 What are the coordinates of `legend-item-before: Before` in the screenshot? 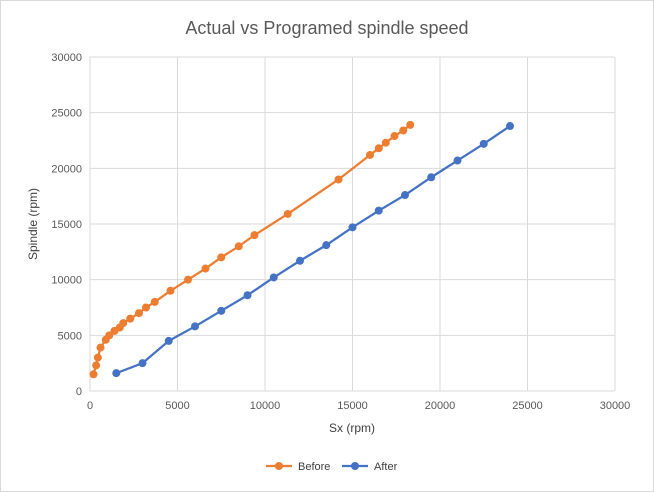 It's located at (298, 467).